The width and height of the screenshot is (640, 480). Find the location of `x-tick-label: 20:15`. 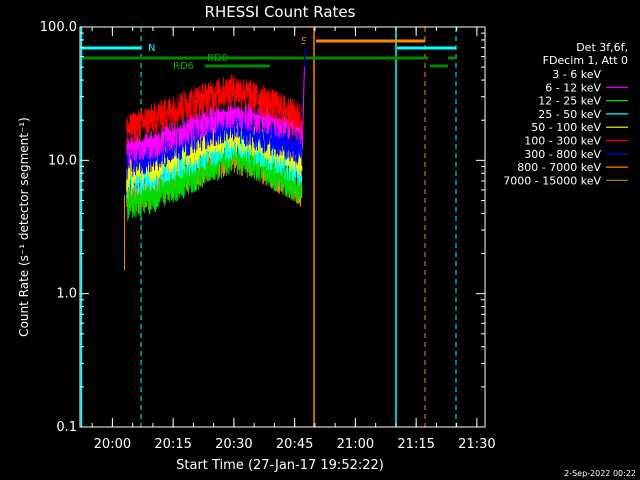

x-tick-label: 20:15 is located at coordinates (172, 444).